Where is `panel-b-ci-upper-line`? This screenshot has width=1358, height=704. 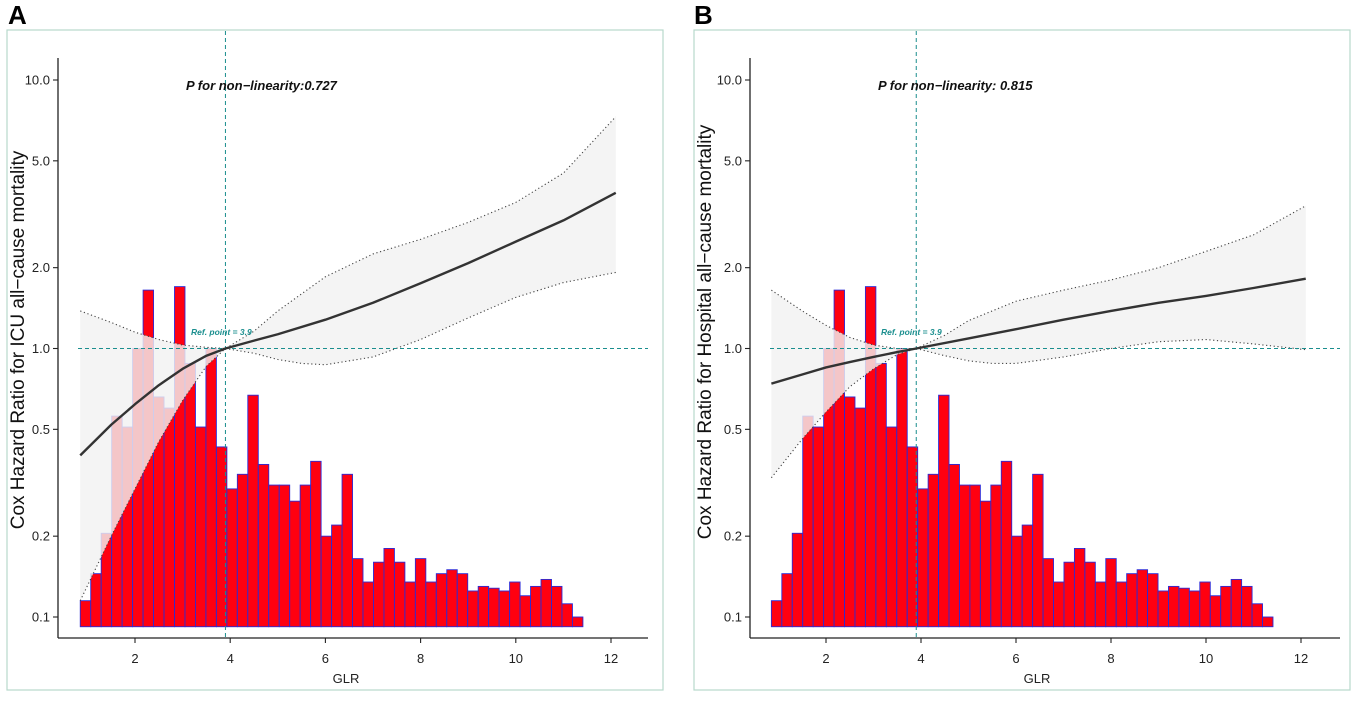
panel-b-ci-upper-line is located at coordinates (1039, 277).